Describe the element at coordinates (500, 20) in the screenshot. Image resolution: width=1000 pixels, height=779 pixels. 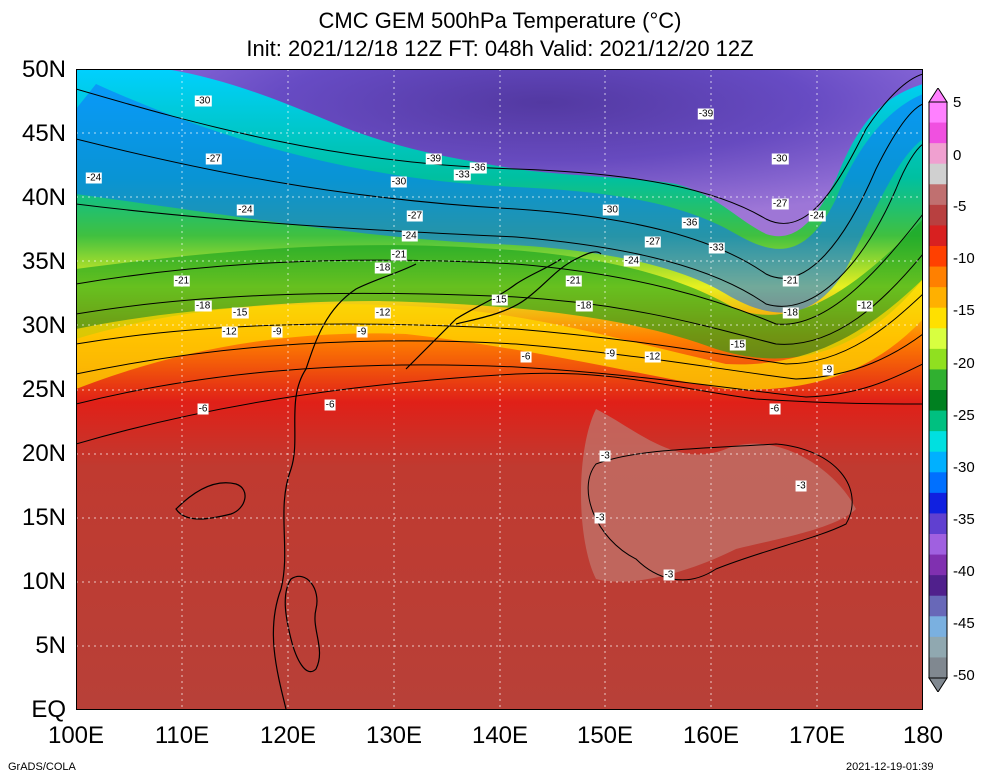
I see `map-title: CMC GEM 500hPa Temperature (°C)` at that location.